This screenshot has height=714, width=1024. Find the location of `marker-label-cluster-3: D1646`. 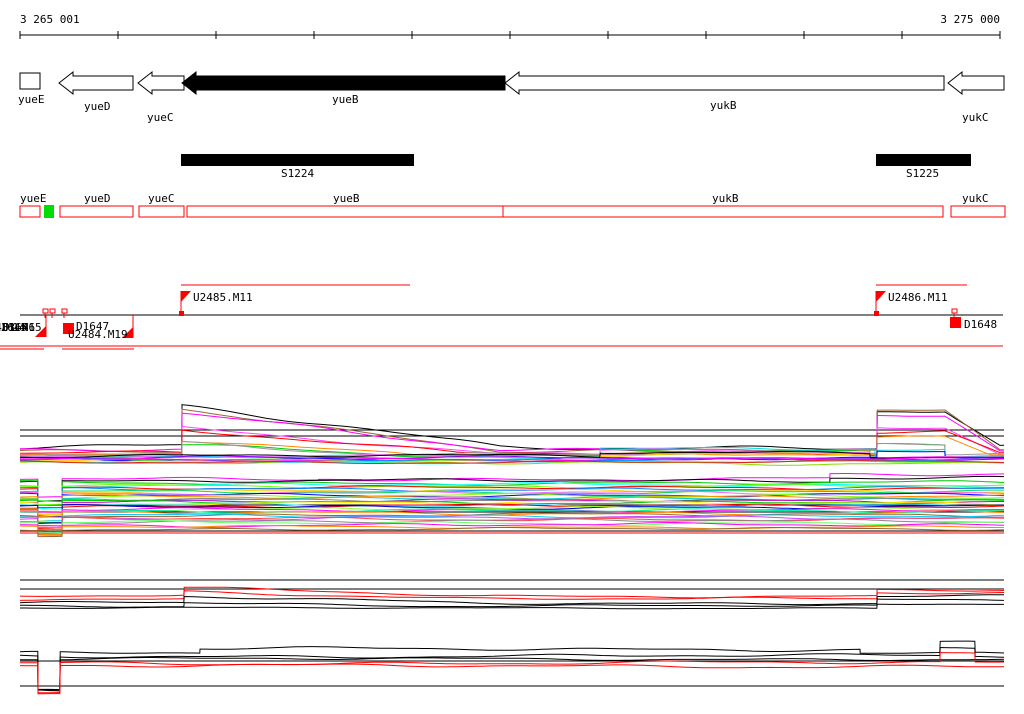

marker-label-cluster-3: D1646 is located at coordinates (18, 327).